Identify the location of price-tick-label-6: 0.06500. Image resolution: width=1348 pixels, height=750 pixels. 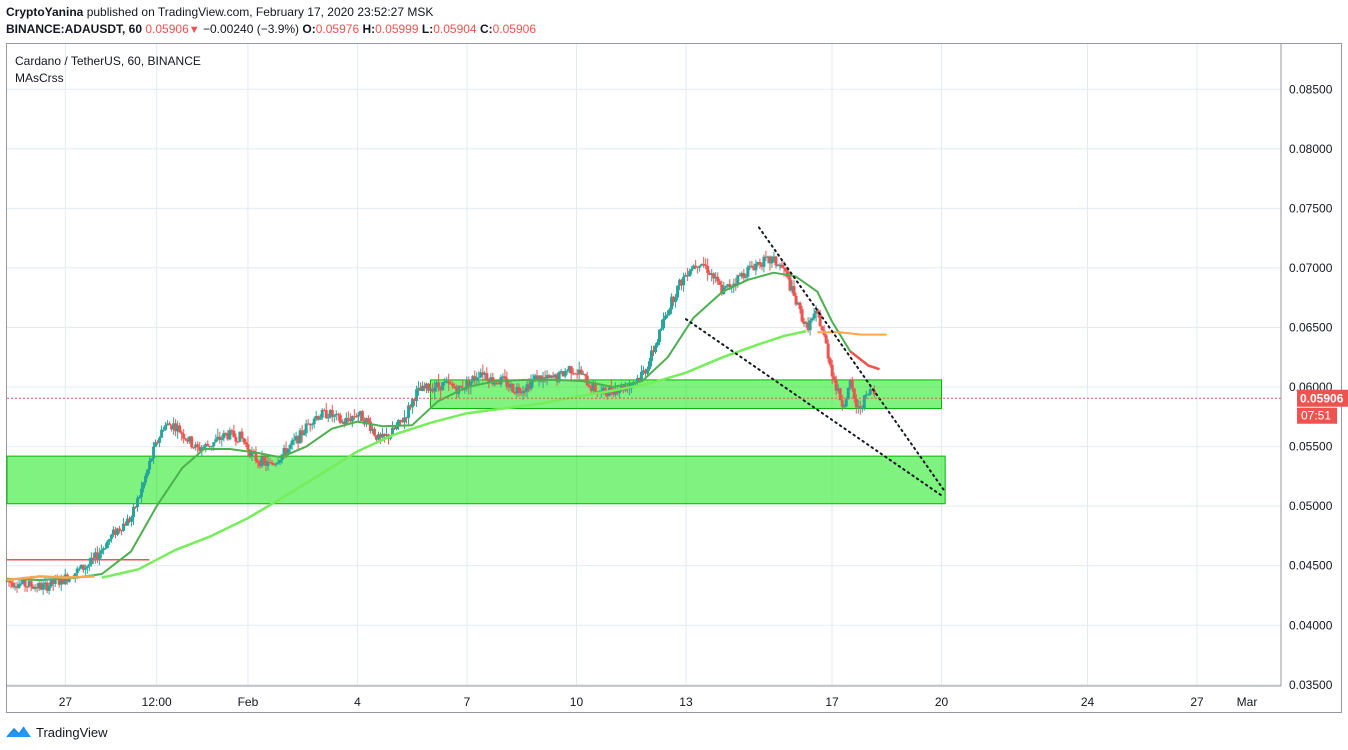
(1311, 327).